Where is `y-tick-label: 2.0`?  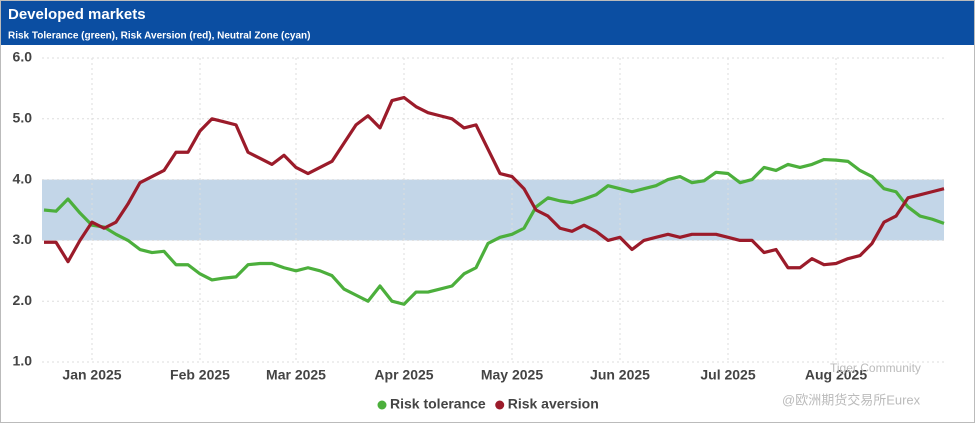
y-tick-label: 2.0 is located at coordinates (23, 300).